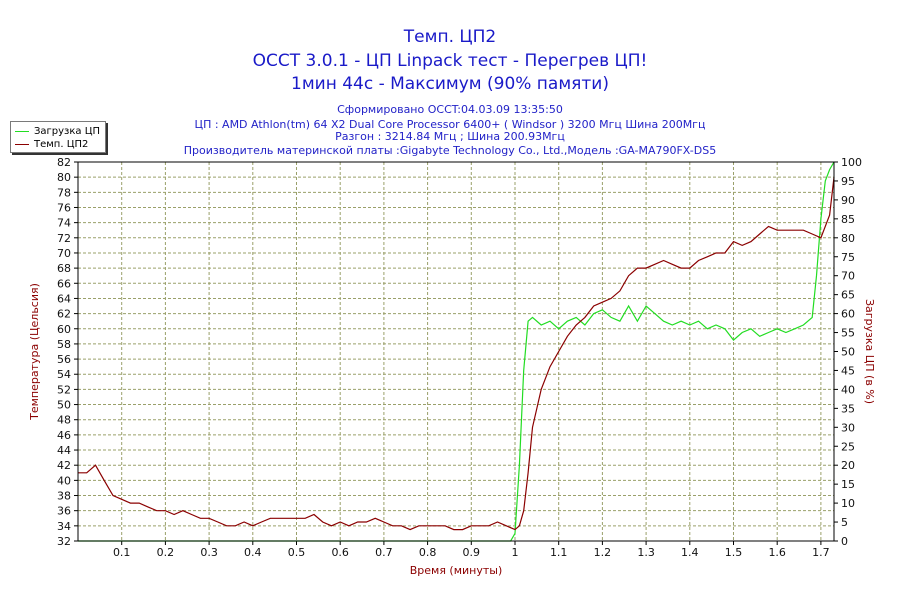  What do you see at coordinates (64, 435) in the screenshot?
I see `y-left-tick-label: 46` at bounding box center [64, 435].